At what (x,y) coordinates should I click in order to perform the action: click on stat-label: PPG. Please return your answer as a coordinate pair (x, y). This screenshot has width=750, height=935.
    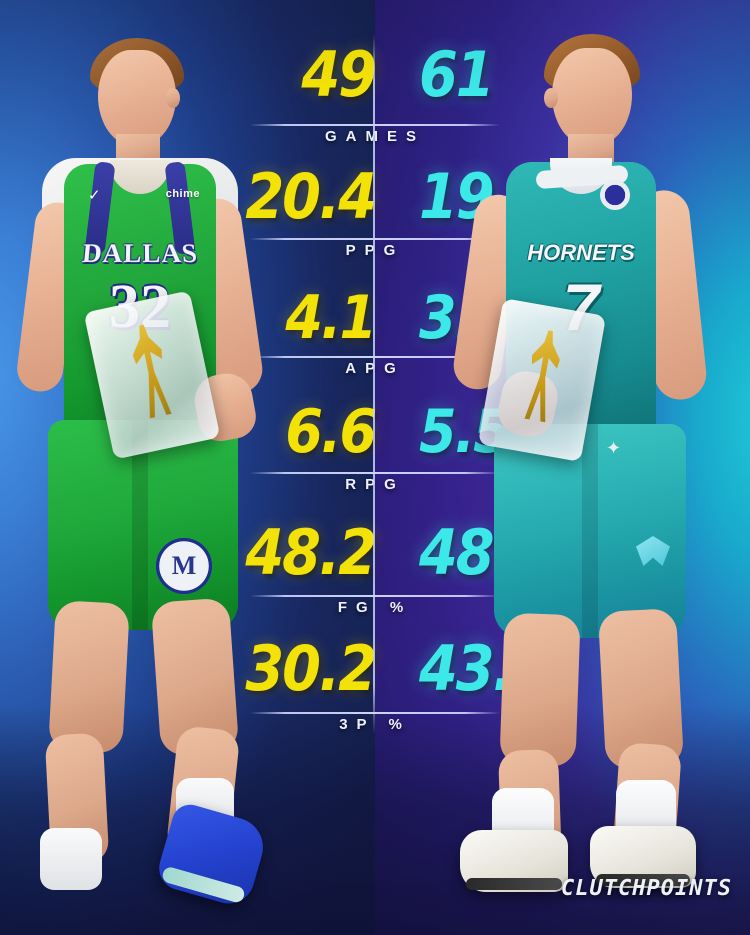
    Looking at the image, I should click on (375, 250).